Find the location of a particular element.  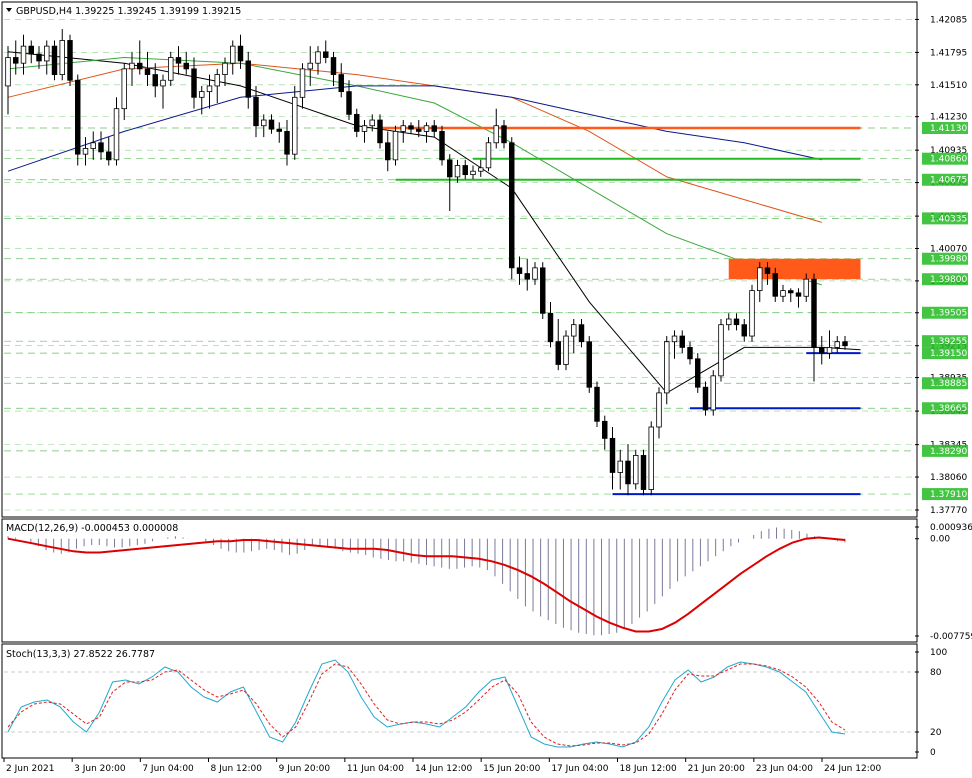

stoch-tick-label: 20 is located at coordinates (936, 733).